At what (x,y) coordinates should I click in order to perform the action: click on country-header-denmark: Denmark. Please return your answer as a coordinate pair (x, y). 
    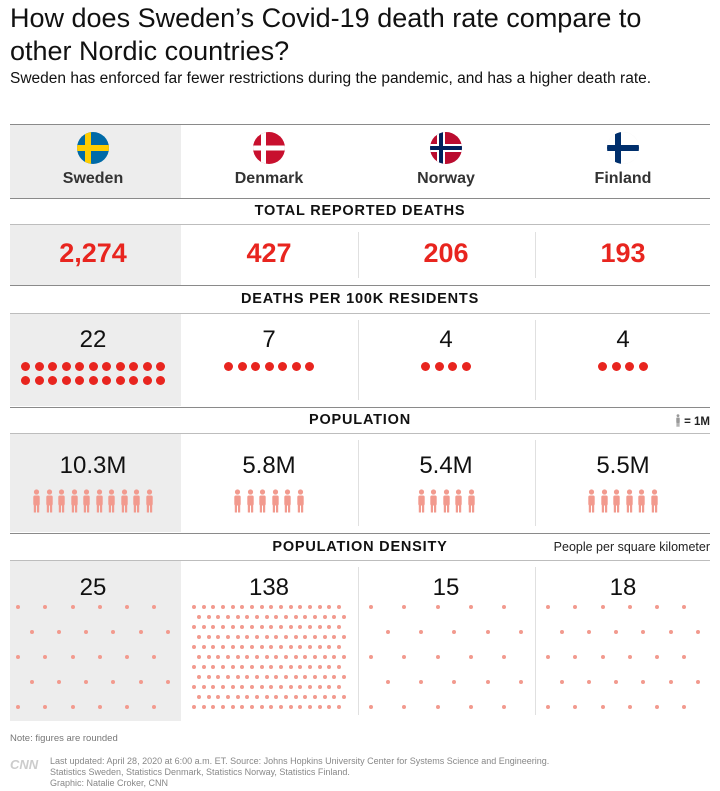
    Looking at the image, I should click on (269, 161).